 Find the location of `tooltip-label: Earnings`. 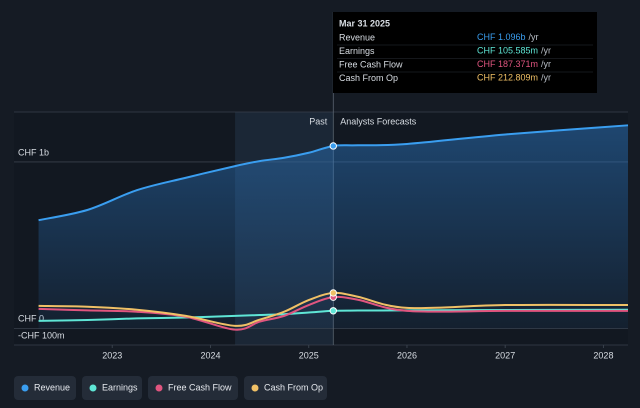

tooltip-label: Earnings is located at coordinates (357, 51).